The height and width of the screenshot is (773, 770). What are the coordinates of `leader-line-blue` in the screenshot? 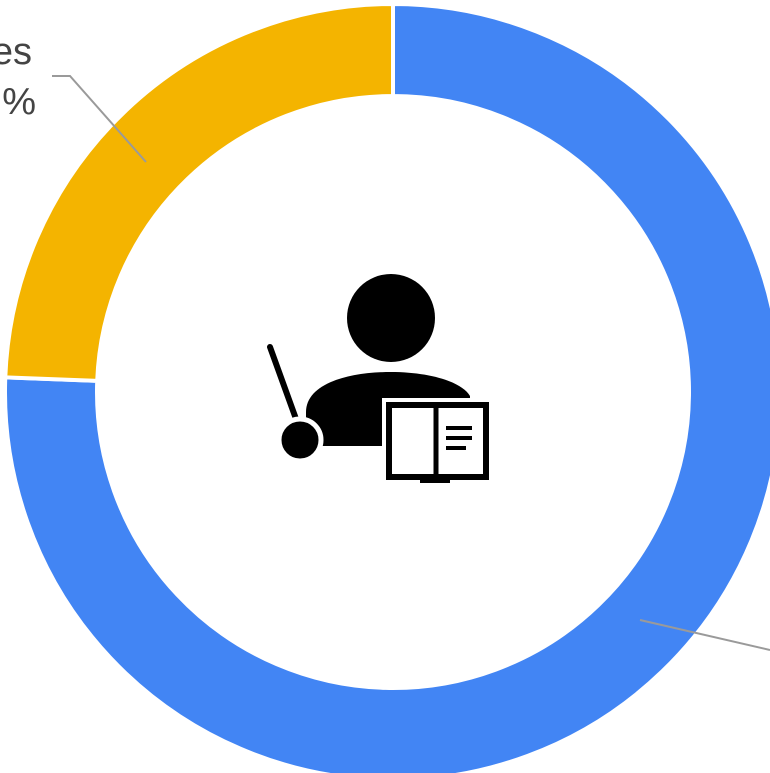 It's located at (704, 635).